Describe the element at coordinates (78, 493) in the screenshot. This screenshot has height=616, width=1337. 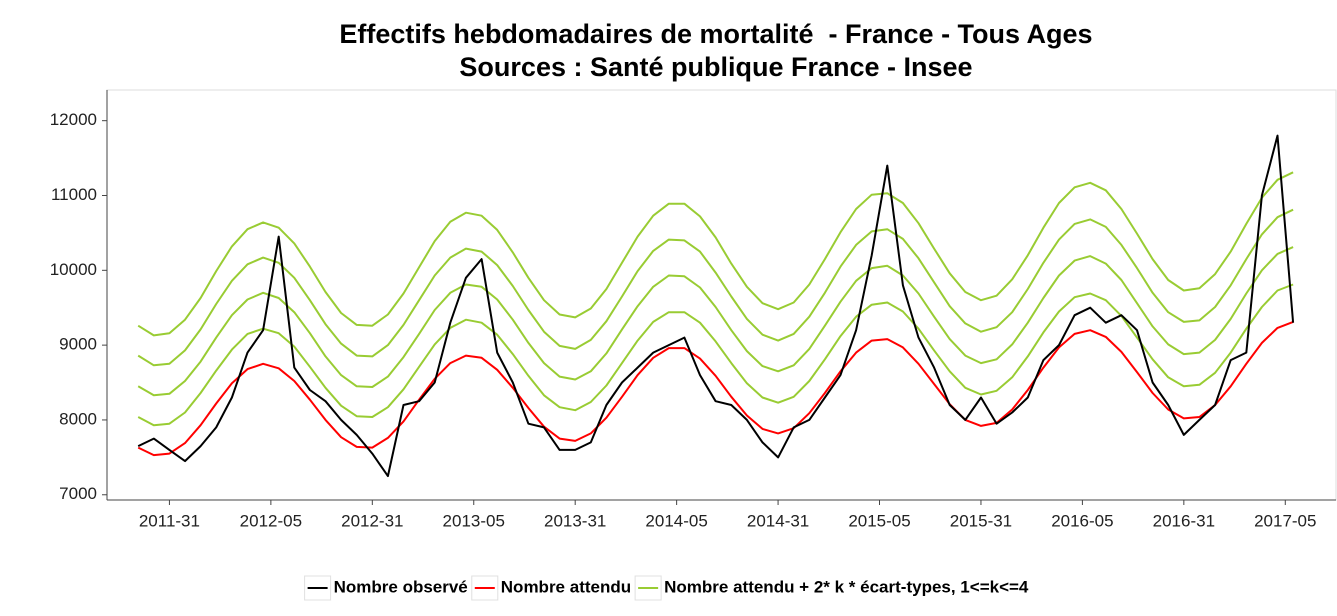
I see `y-tick-label: 7000` at that location.